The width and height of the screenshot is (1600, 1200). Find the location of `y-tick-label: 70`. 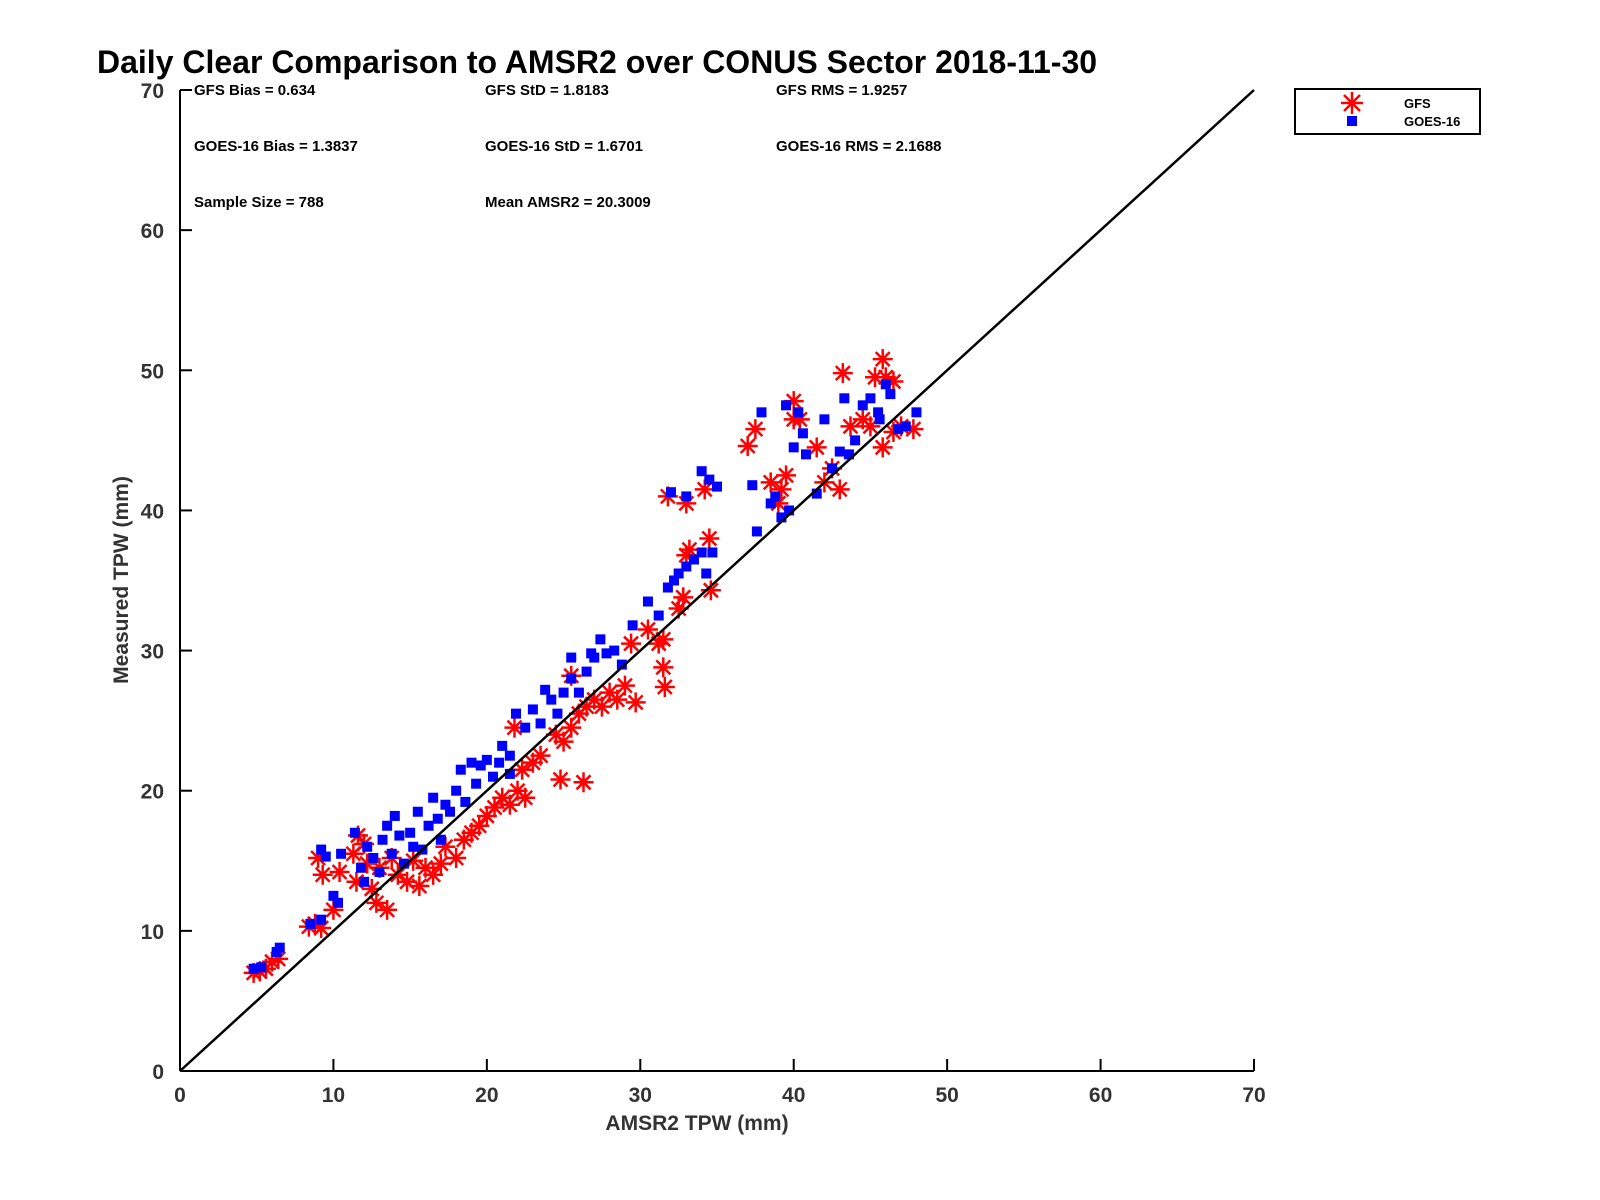

y-tick-label: 70 is located at coordinates (152, 91).